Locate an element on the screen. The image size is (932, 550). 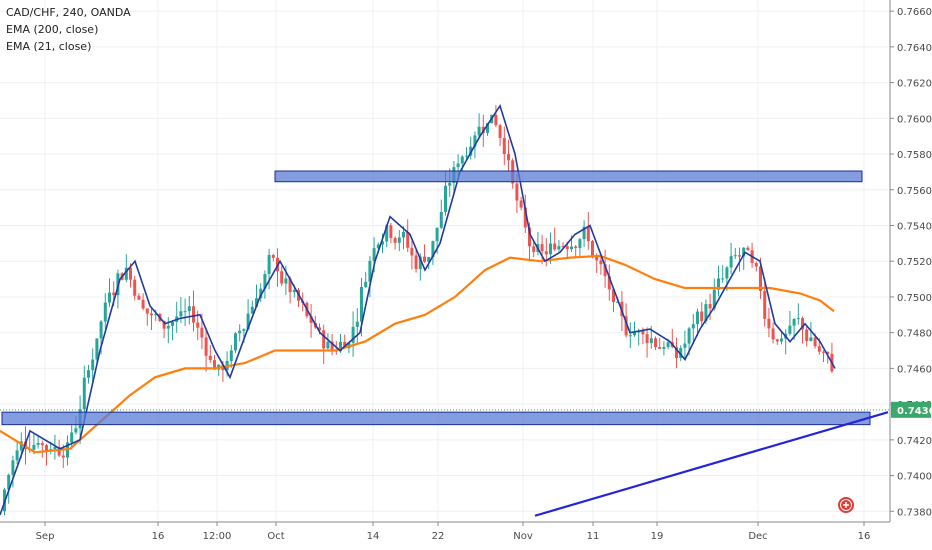
time-tick-label: Oct is located at coordinates (275, 536).